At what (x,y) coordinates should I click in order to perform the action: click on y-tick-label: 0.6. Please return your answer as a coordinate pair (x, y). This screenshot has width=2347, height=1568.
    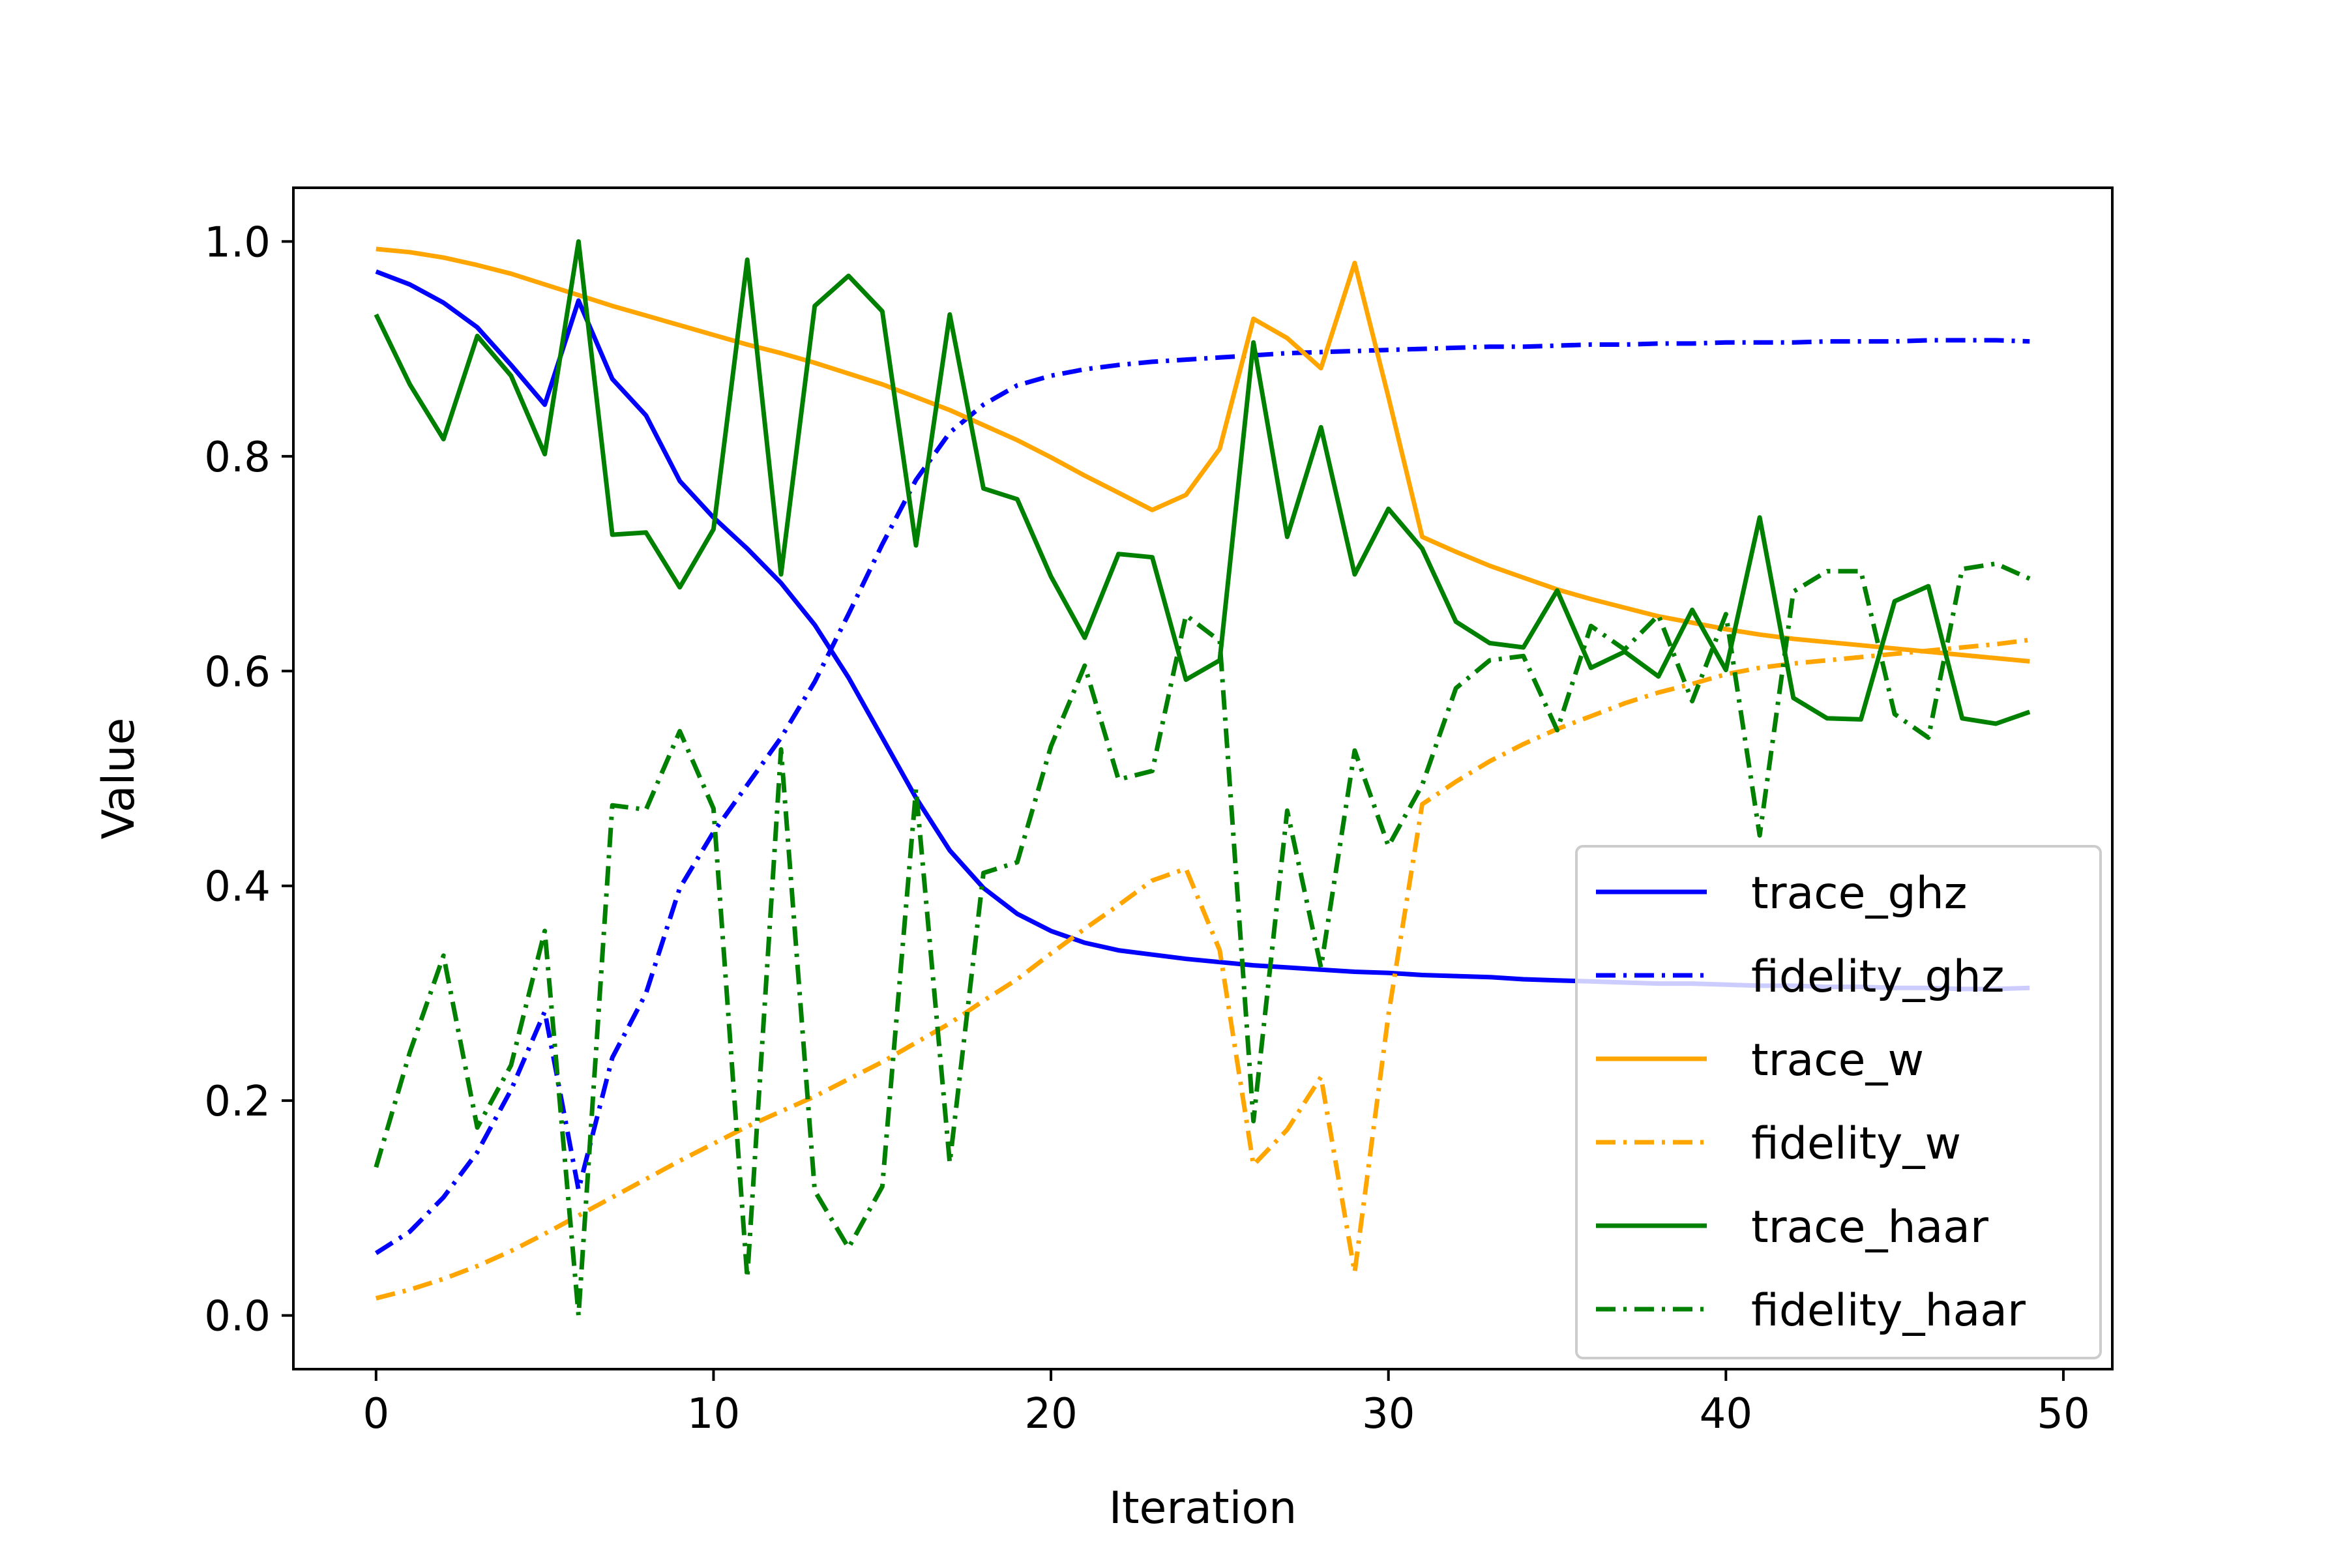
    Looking at the image, I should click on (237, 672).